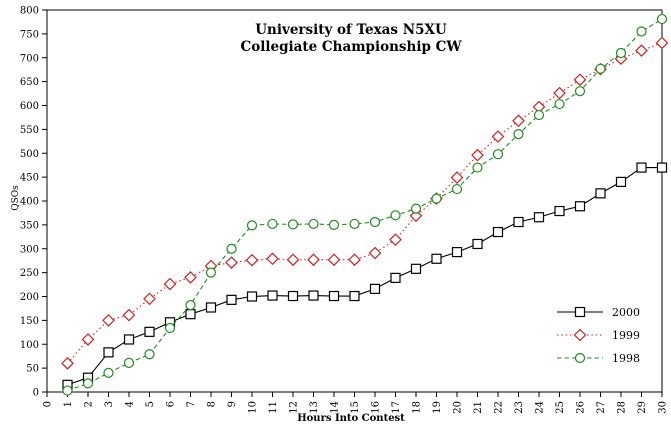 This screenshot has height=438, width=671. I want to click on y-tick-label: 400, so click(29, 202).